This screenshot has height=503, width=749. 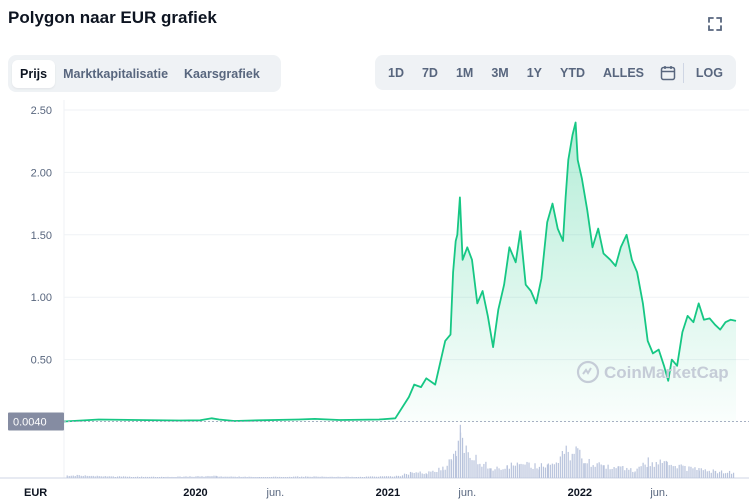 What do you see at coordinates (35, 493) in the screenshot?
I see `currency-label: EUR` at bounding box center [35, 493].